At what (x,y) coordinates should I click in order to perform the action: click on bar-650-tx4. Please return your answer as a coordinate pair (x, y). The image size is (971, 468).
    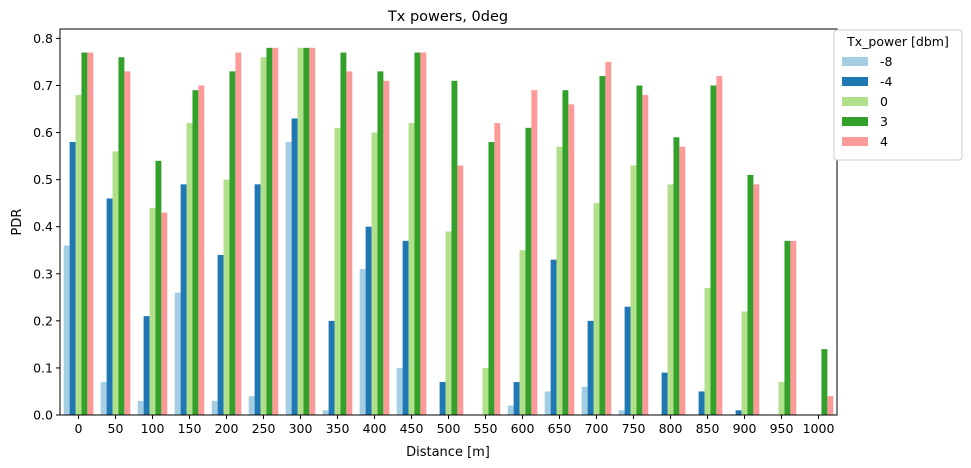
    Looking at the image, I should click on (571, 259).